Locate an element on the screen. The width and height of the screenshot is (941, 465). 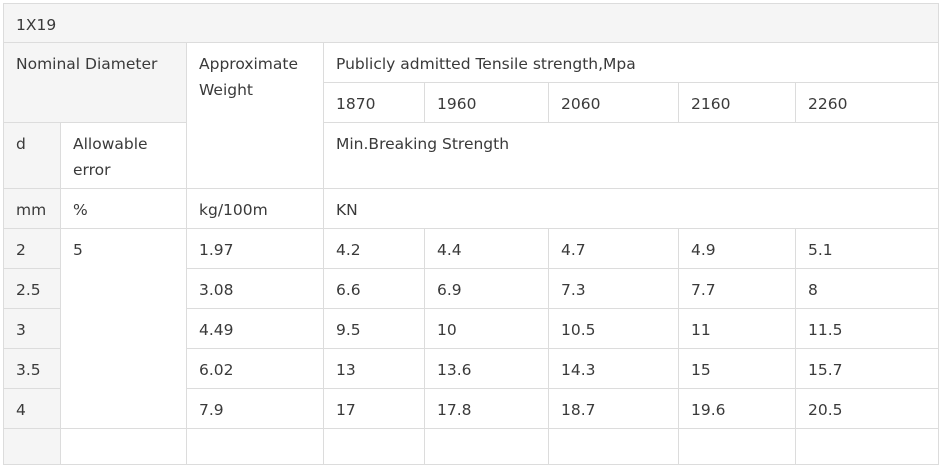
table-row: 4 7.9 17 17.8 18.7 19.6 20.5 is located at coordinates (471, 408).